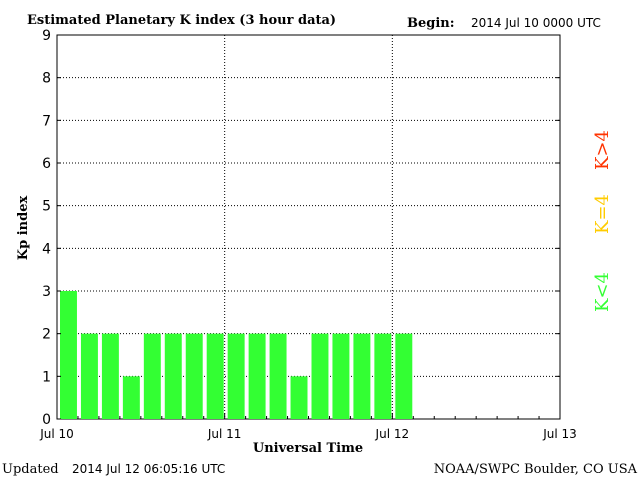  I want to click on y-tick-label: 5, so click(46, 207).